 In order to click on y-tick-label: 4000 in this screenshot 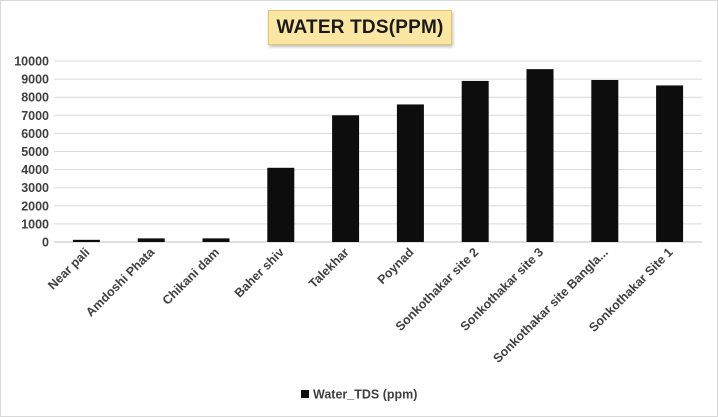, I will do `click(35, 170)`.